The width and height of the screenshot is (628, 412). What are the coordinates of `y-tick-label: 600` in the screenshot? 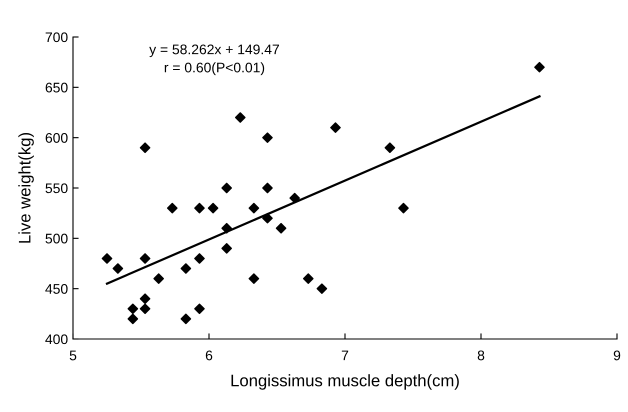 It's located at (57, 138).